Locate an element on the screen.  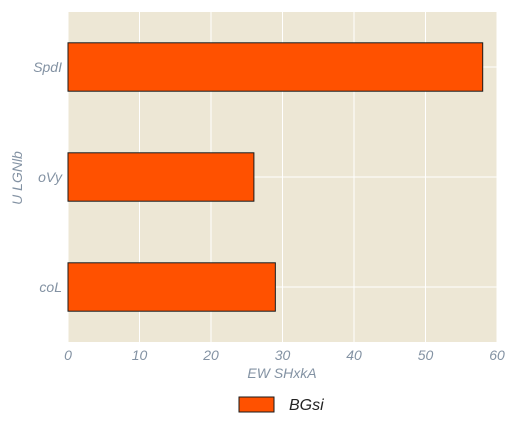
legend: BGsi is located at coordinates (281, 405).